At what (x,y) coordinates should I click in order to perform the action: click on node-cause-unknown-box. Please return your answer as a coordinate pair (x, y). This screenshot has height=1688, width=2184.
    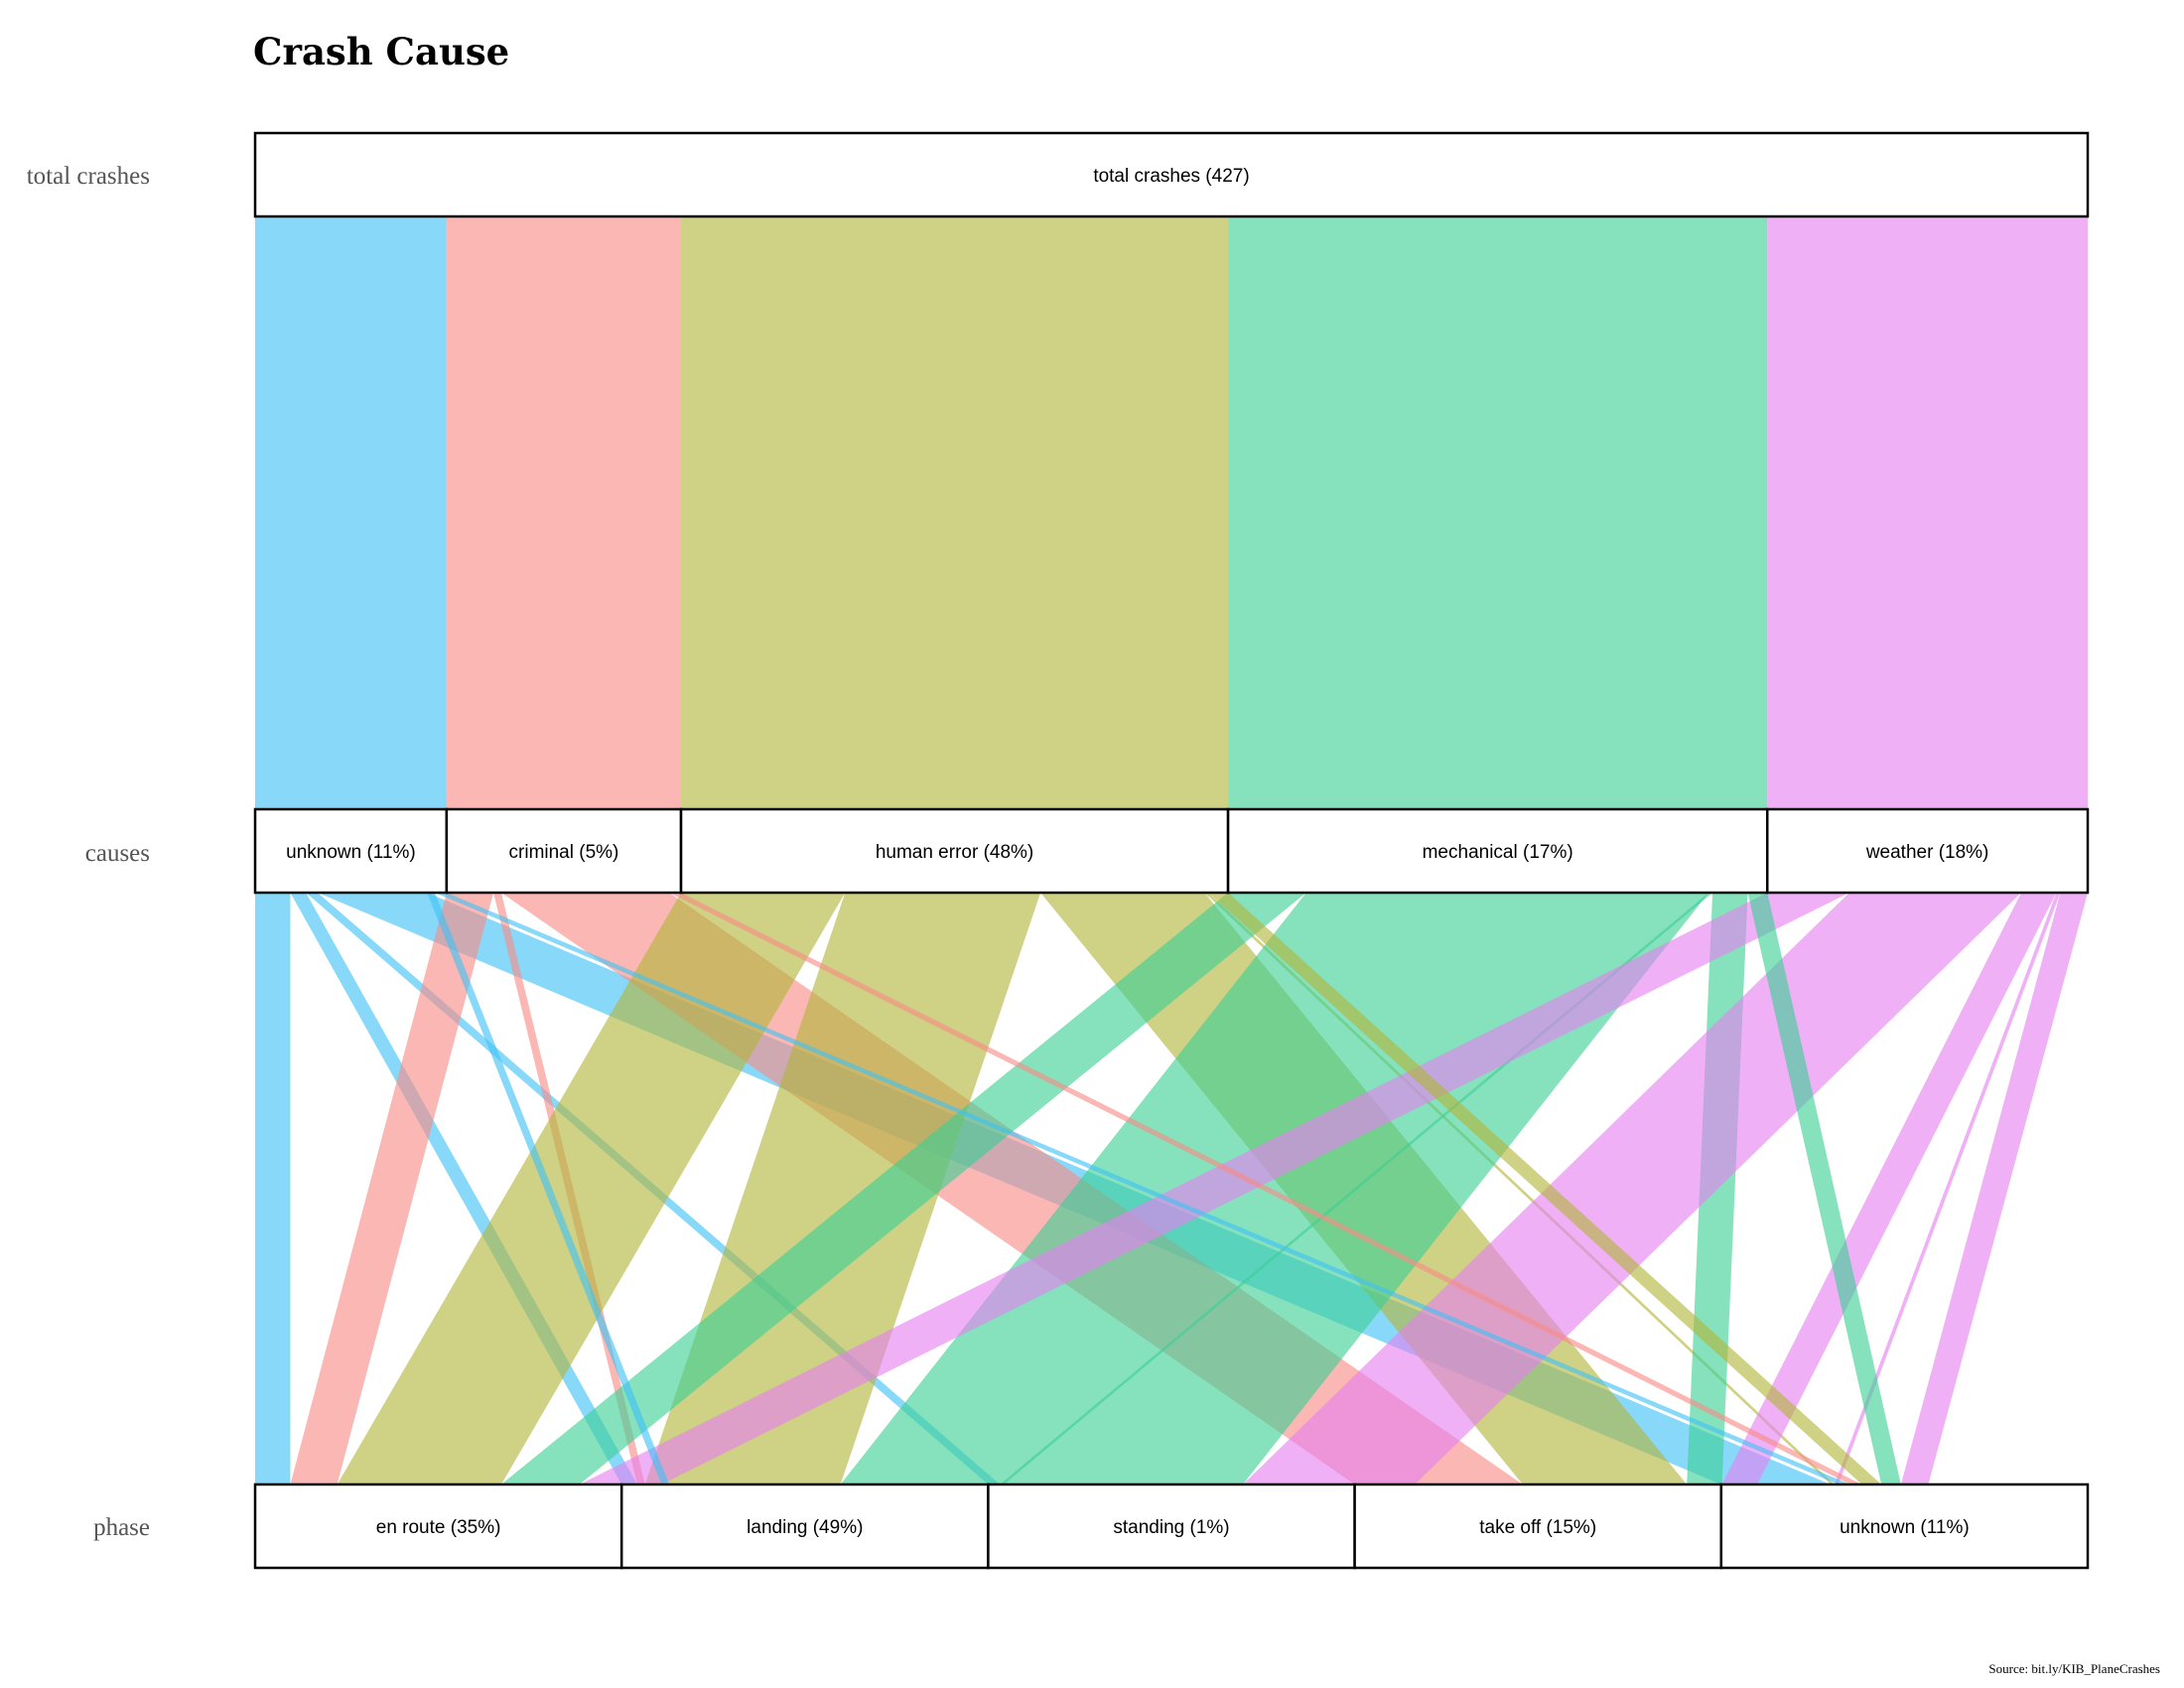
    Looking at the image, I should click on (351, 851).